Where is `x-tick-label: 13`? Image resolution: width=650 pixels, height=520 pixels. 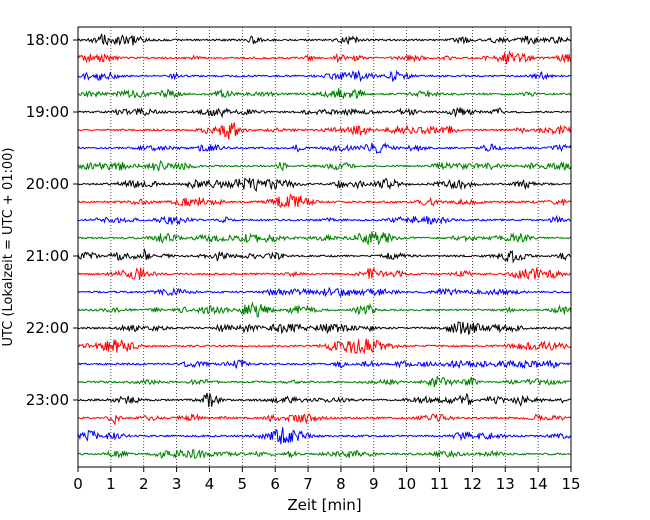
x-tick-label: 13 is located at coordinates (505, 484).